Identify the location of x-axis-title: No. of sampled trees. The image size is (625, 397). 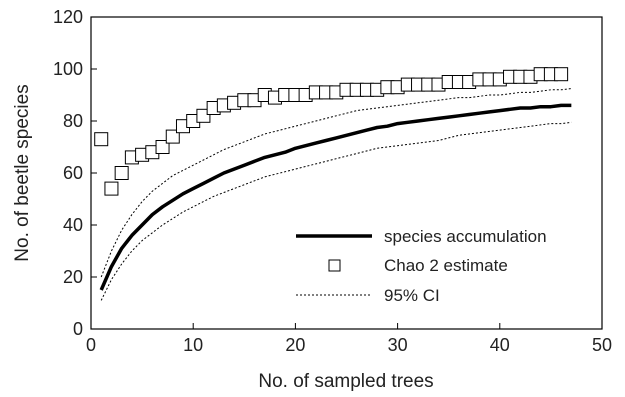
(345, 381).